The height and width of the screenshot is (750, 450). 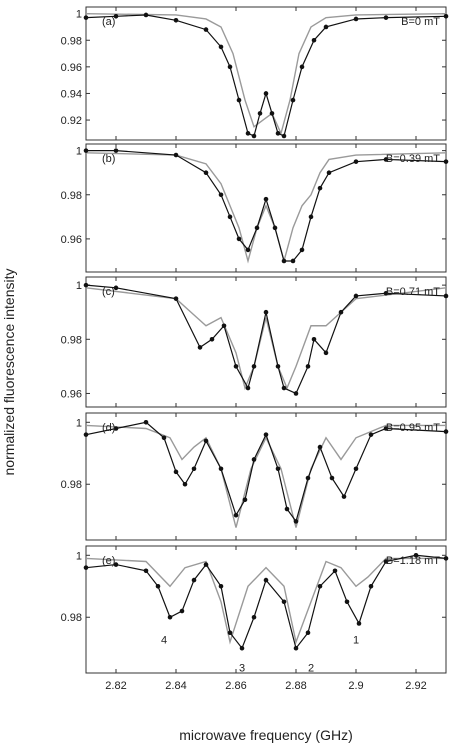 I want to click on panel-d: 0.98 1 (d) B=0.95 mT, so click(x=255, y=476).